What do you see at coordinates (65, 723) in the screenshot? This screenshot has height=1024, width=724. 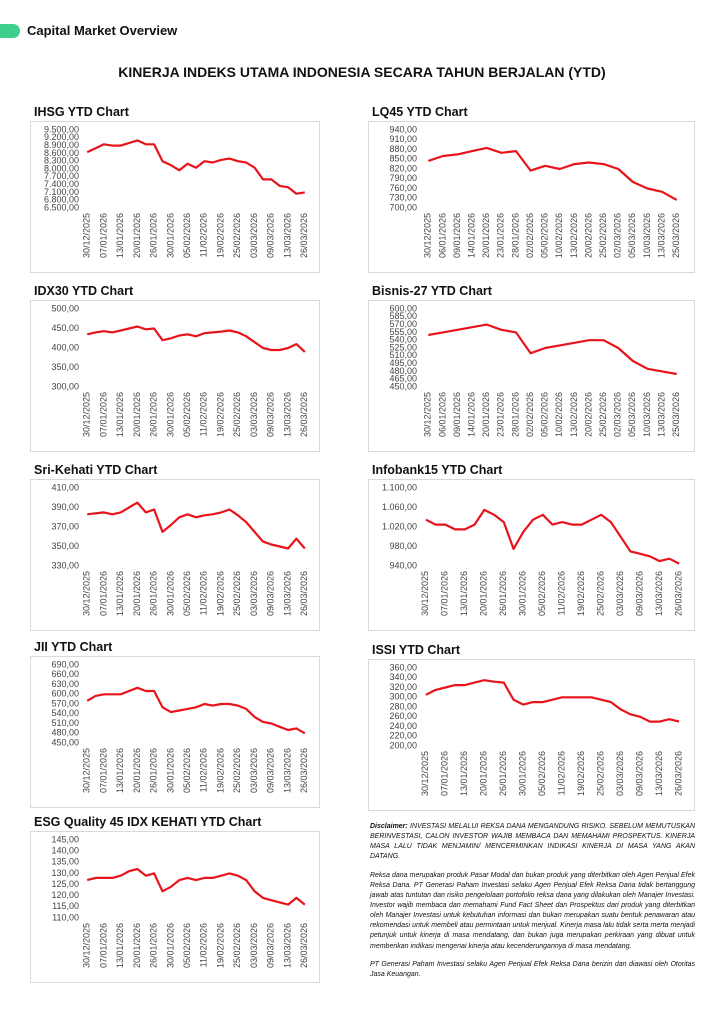 I see `y-tick-label: 510,00` at bounding box center [65, 723].